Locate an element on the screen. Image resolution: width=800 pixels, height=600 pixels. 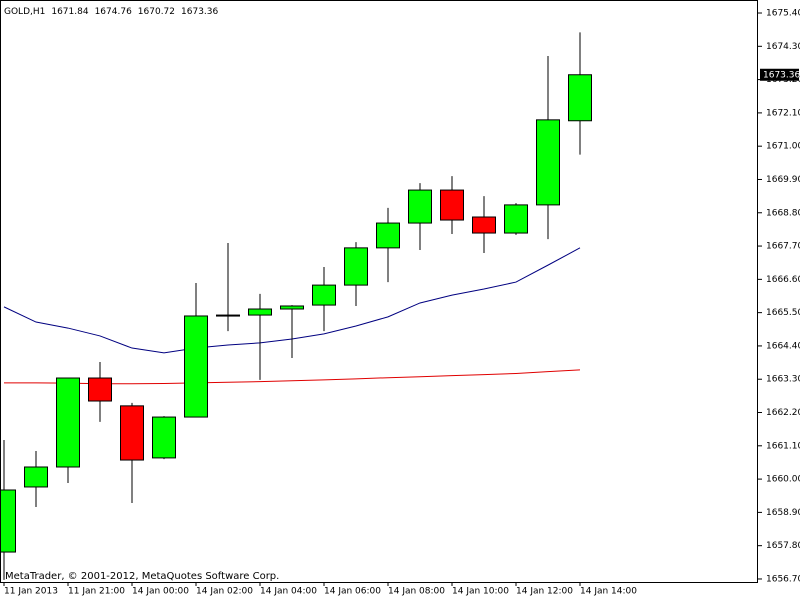
x-tick-label: 14 Jan 14:00 is located at coordinates (608, 592).